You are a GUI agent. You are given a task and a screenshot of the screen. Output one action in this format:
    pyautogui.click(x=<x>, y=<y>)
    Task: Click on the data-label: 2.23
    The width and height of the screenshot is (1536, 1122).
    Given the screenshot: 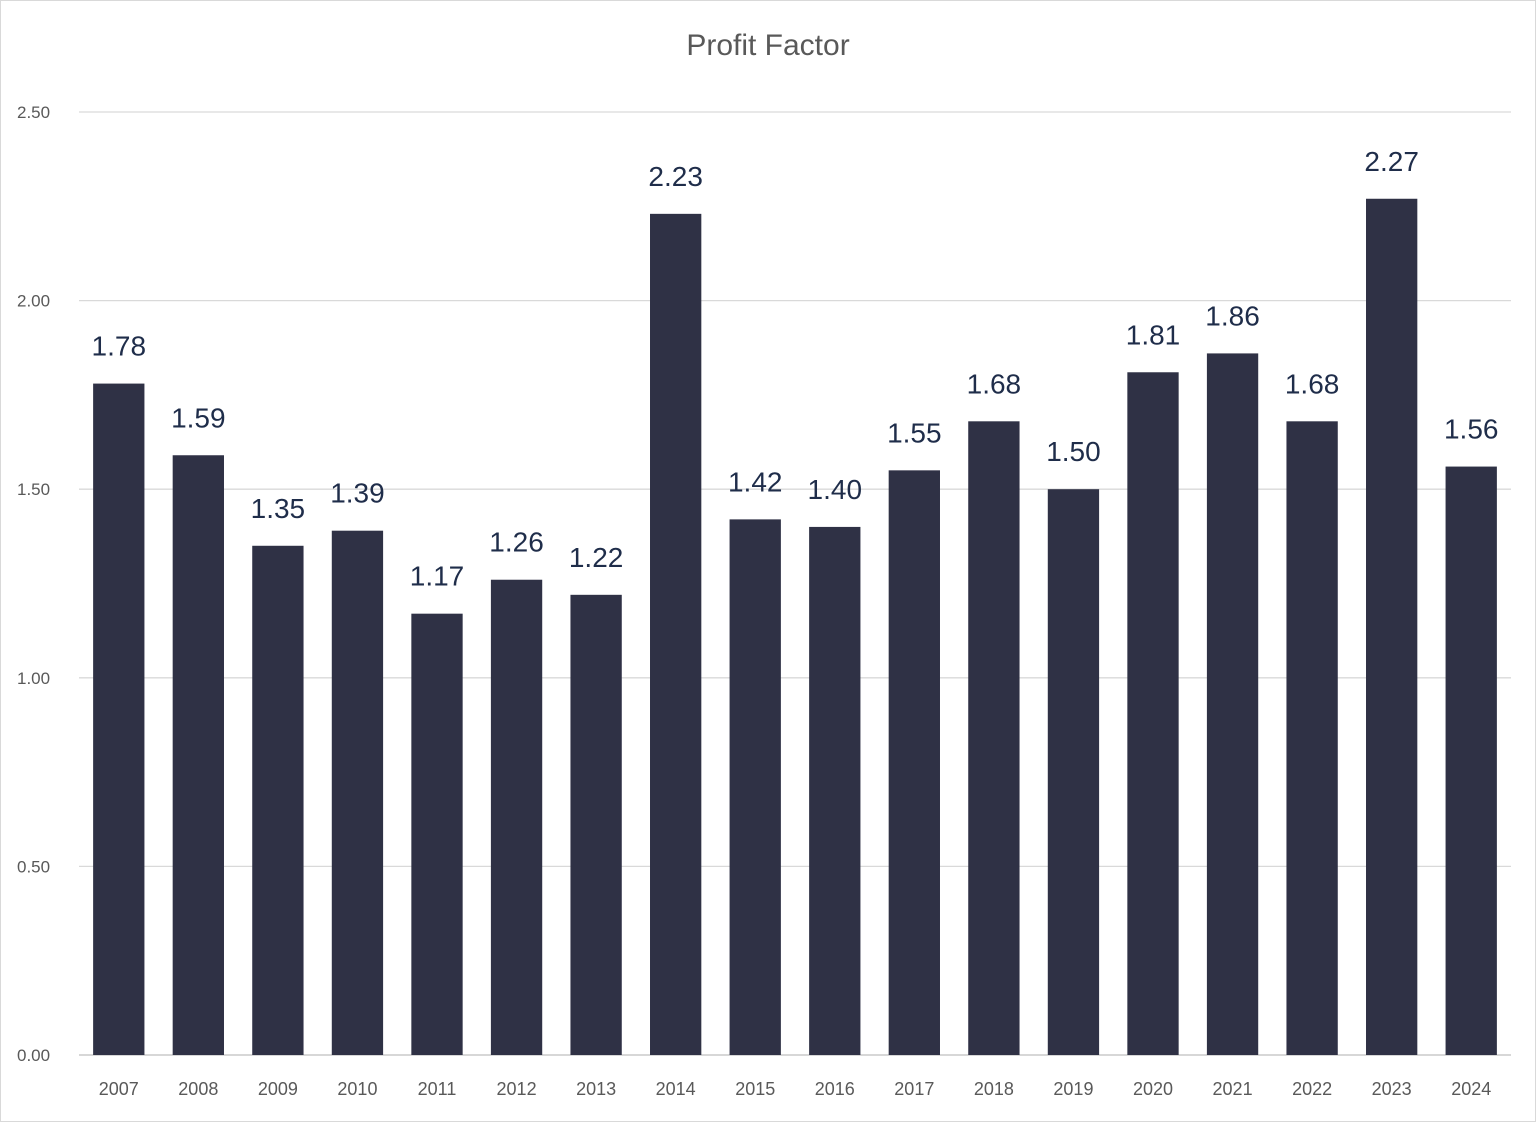 What is the action you would take?
    pyautogui.click(x=675, y=176)
    